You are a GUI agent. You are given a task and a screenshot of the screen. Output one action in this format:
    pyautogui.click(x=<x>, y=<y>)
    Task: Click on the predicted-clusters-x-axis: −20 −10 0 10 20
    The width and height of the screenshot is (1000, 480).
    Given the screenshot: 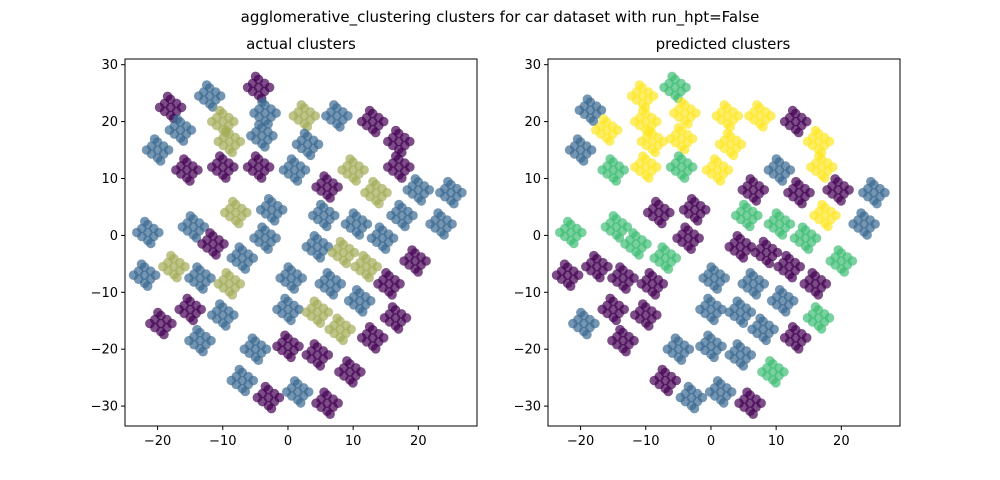 What is the action you would take?
    pyautogui.click(x=708, y=437)
    